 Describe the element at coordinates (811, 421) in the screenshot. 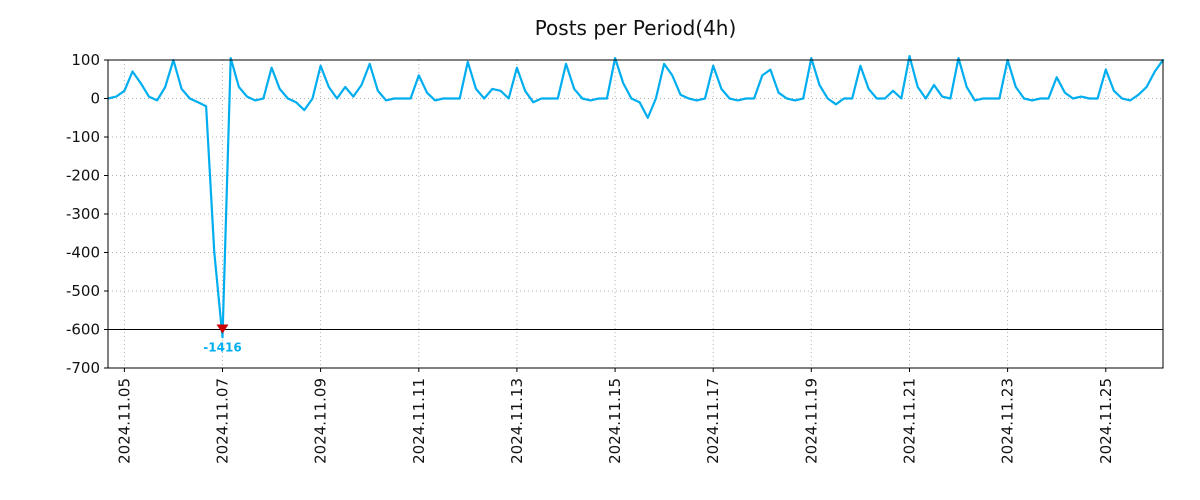

I see `x-tick-label: 2024.11.19` at that location.